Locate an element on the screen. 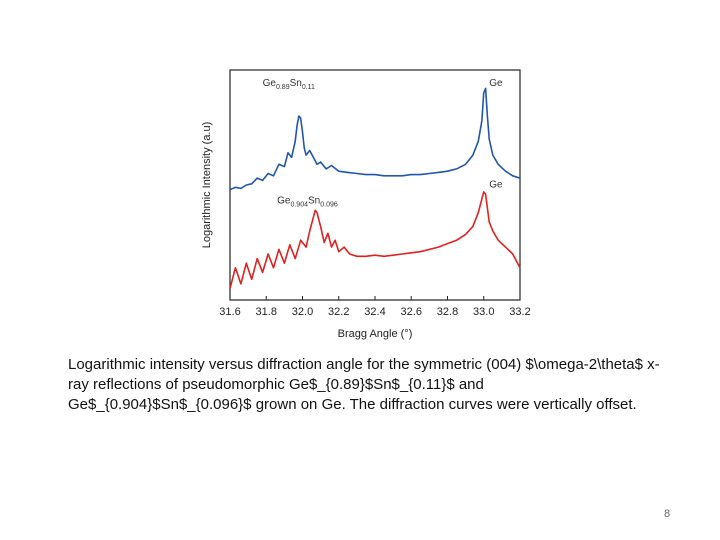  y-axis-label: Logarithmic Intensity (a.u) is located at coordinates (207, 185).